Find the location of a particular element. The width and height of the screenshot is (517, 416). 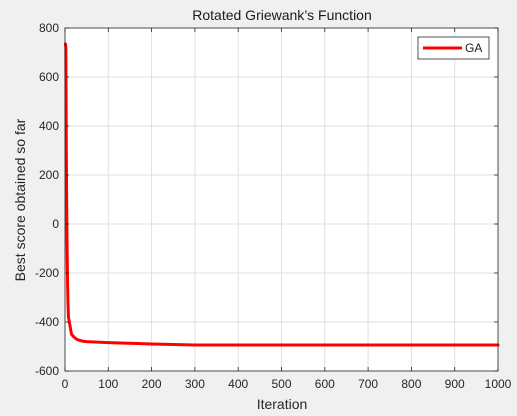

x-tick-label: 0 is located at coordinates (65, 384).